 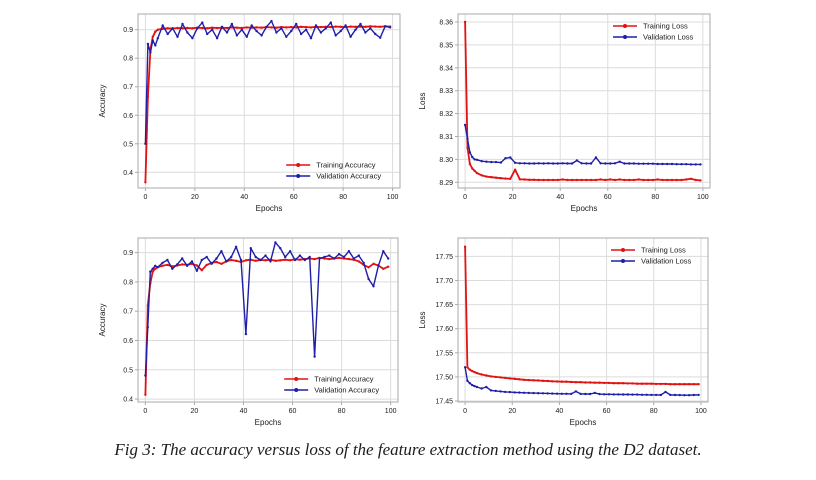 I want to click on svg-text: 8.34, so click(x=446, y=68).